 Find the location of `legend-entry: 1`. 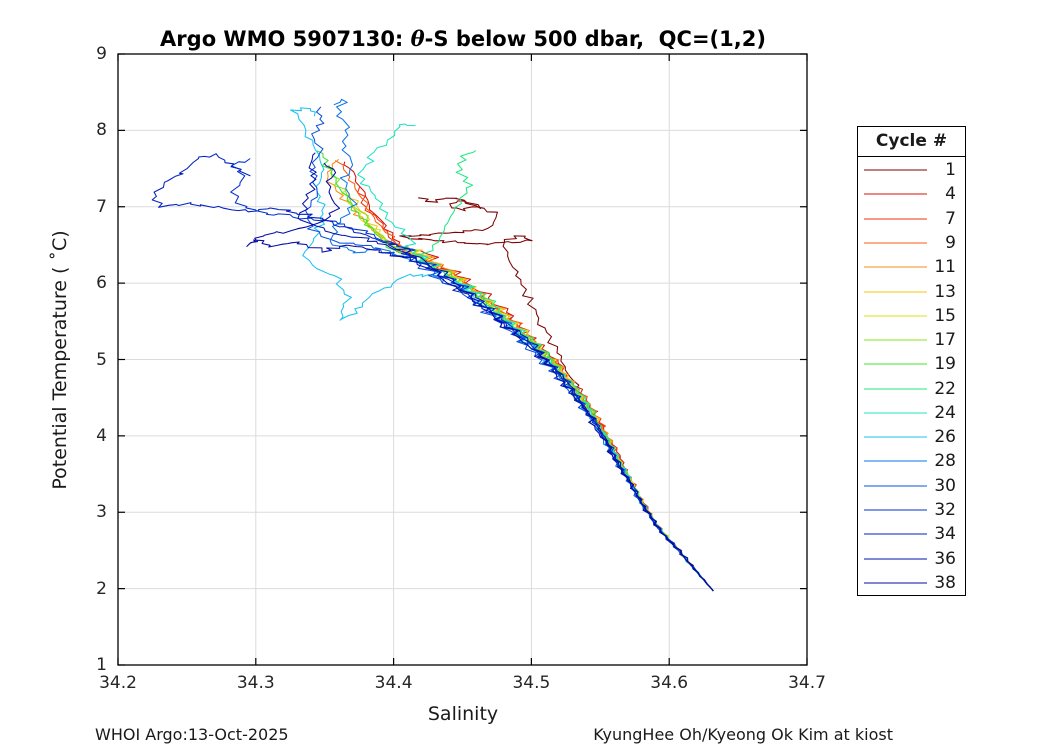

legend-entry: 1 is located at coordinates (911, 170).